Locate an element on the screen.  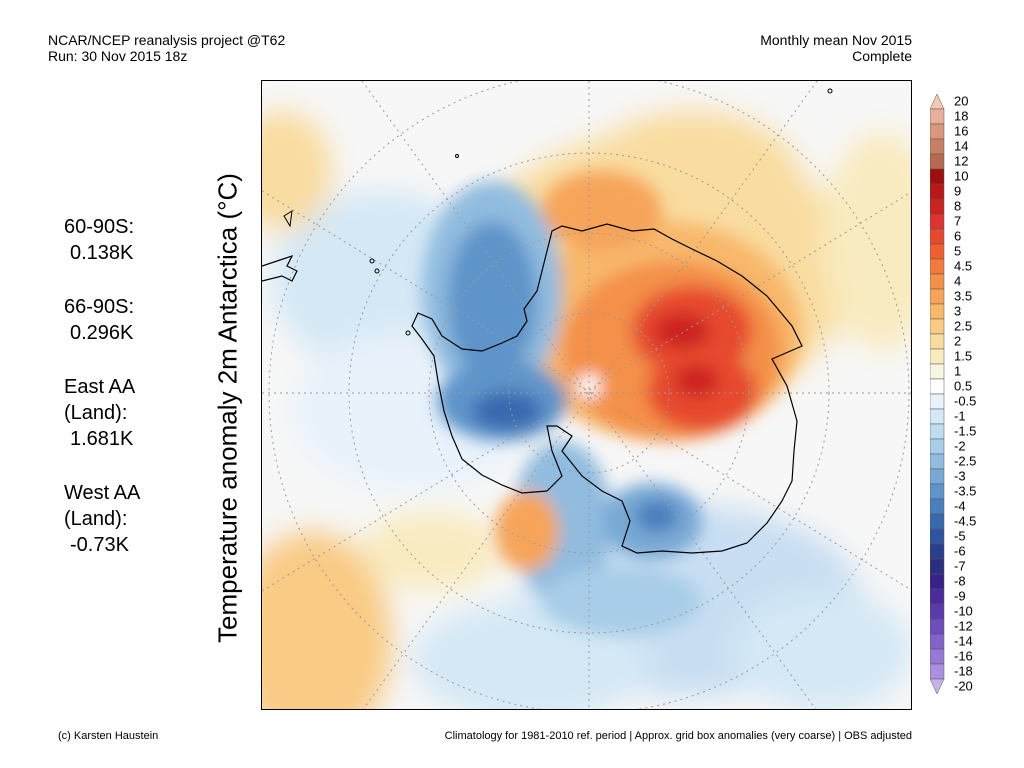
stat-value: 0.138K is located at coordinates (102, 253).